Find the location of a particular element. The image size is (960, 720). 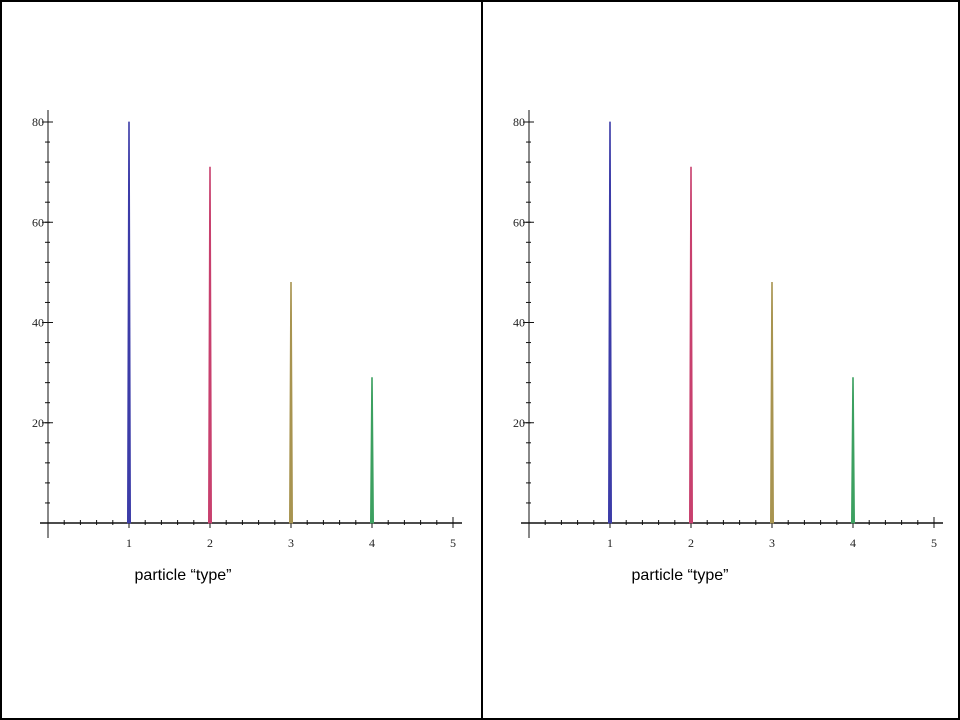

x-axis-label-left: particle “type” is located at coordinates (183, 575).